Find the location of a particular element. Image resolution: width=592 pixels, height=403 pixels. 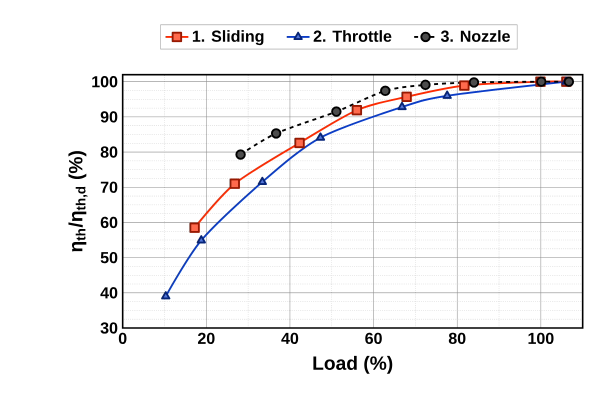

legend-label: 3. Nozzle is located at coordinates (475, 36).